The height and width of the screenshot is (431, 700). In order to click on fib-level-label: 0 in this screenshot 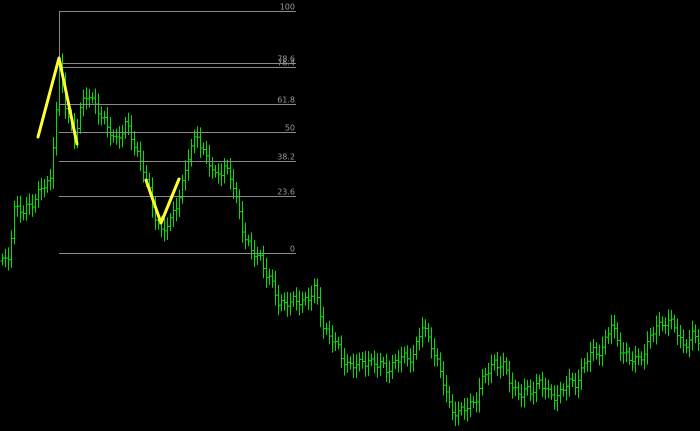, I will do `click(292, 249)`.